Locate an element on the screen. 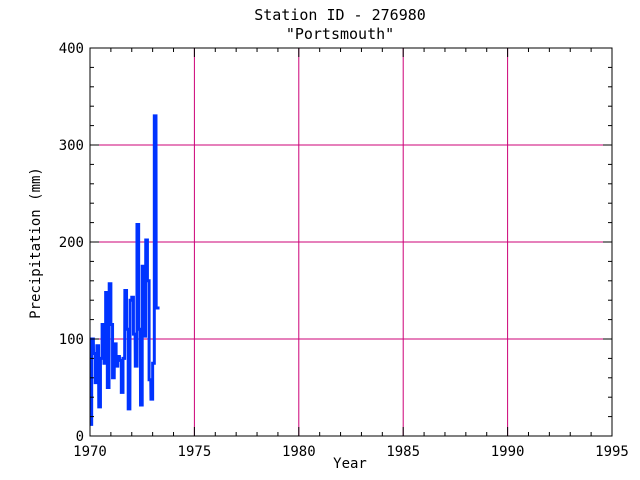 The height and width of the screenshot is (480, 640). y-axis-label: Precipitation (mm) is located at coordinates (36, 243).